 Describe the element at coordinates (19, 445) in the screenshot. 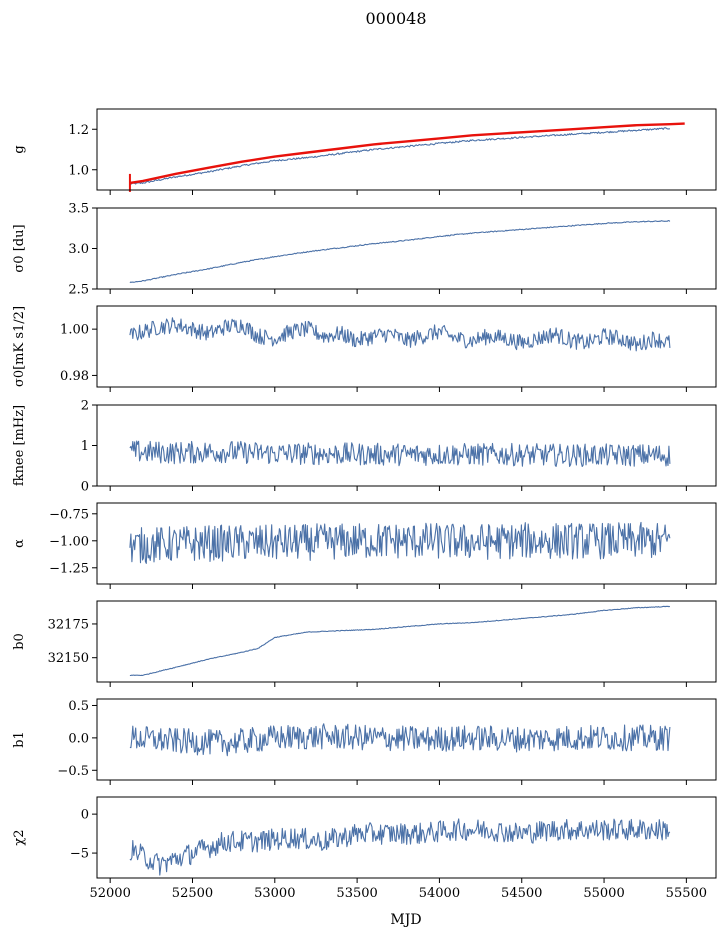

I see `y-axis-label: fknee [mHz]` at that location.